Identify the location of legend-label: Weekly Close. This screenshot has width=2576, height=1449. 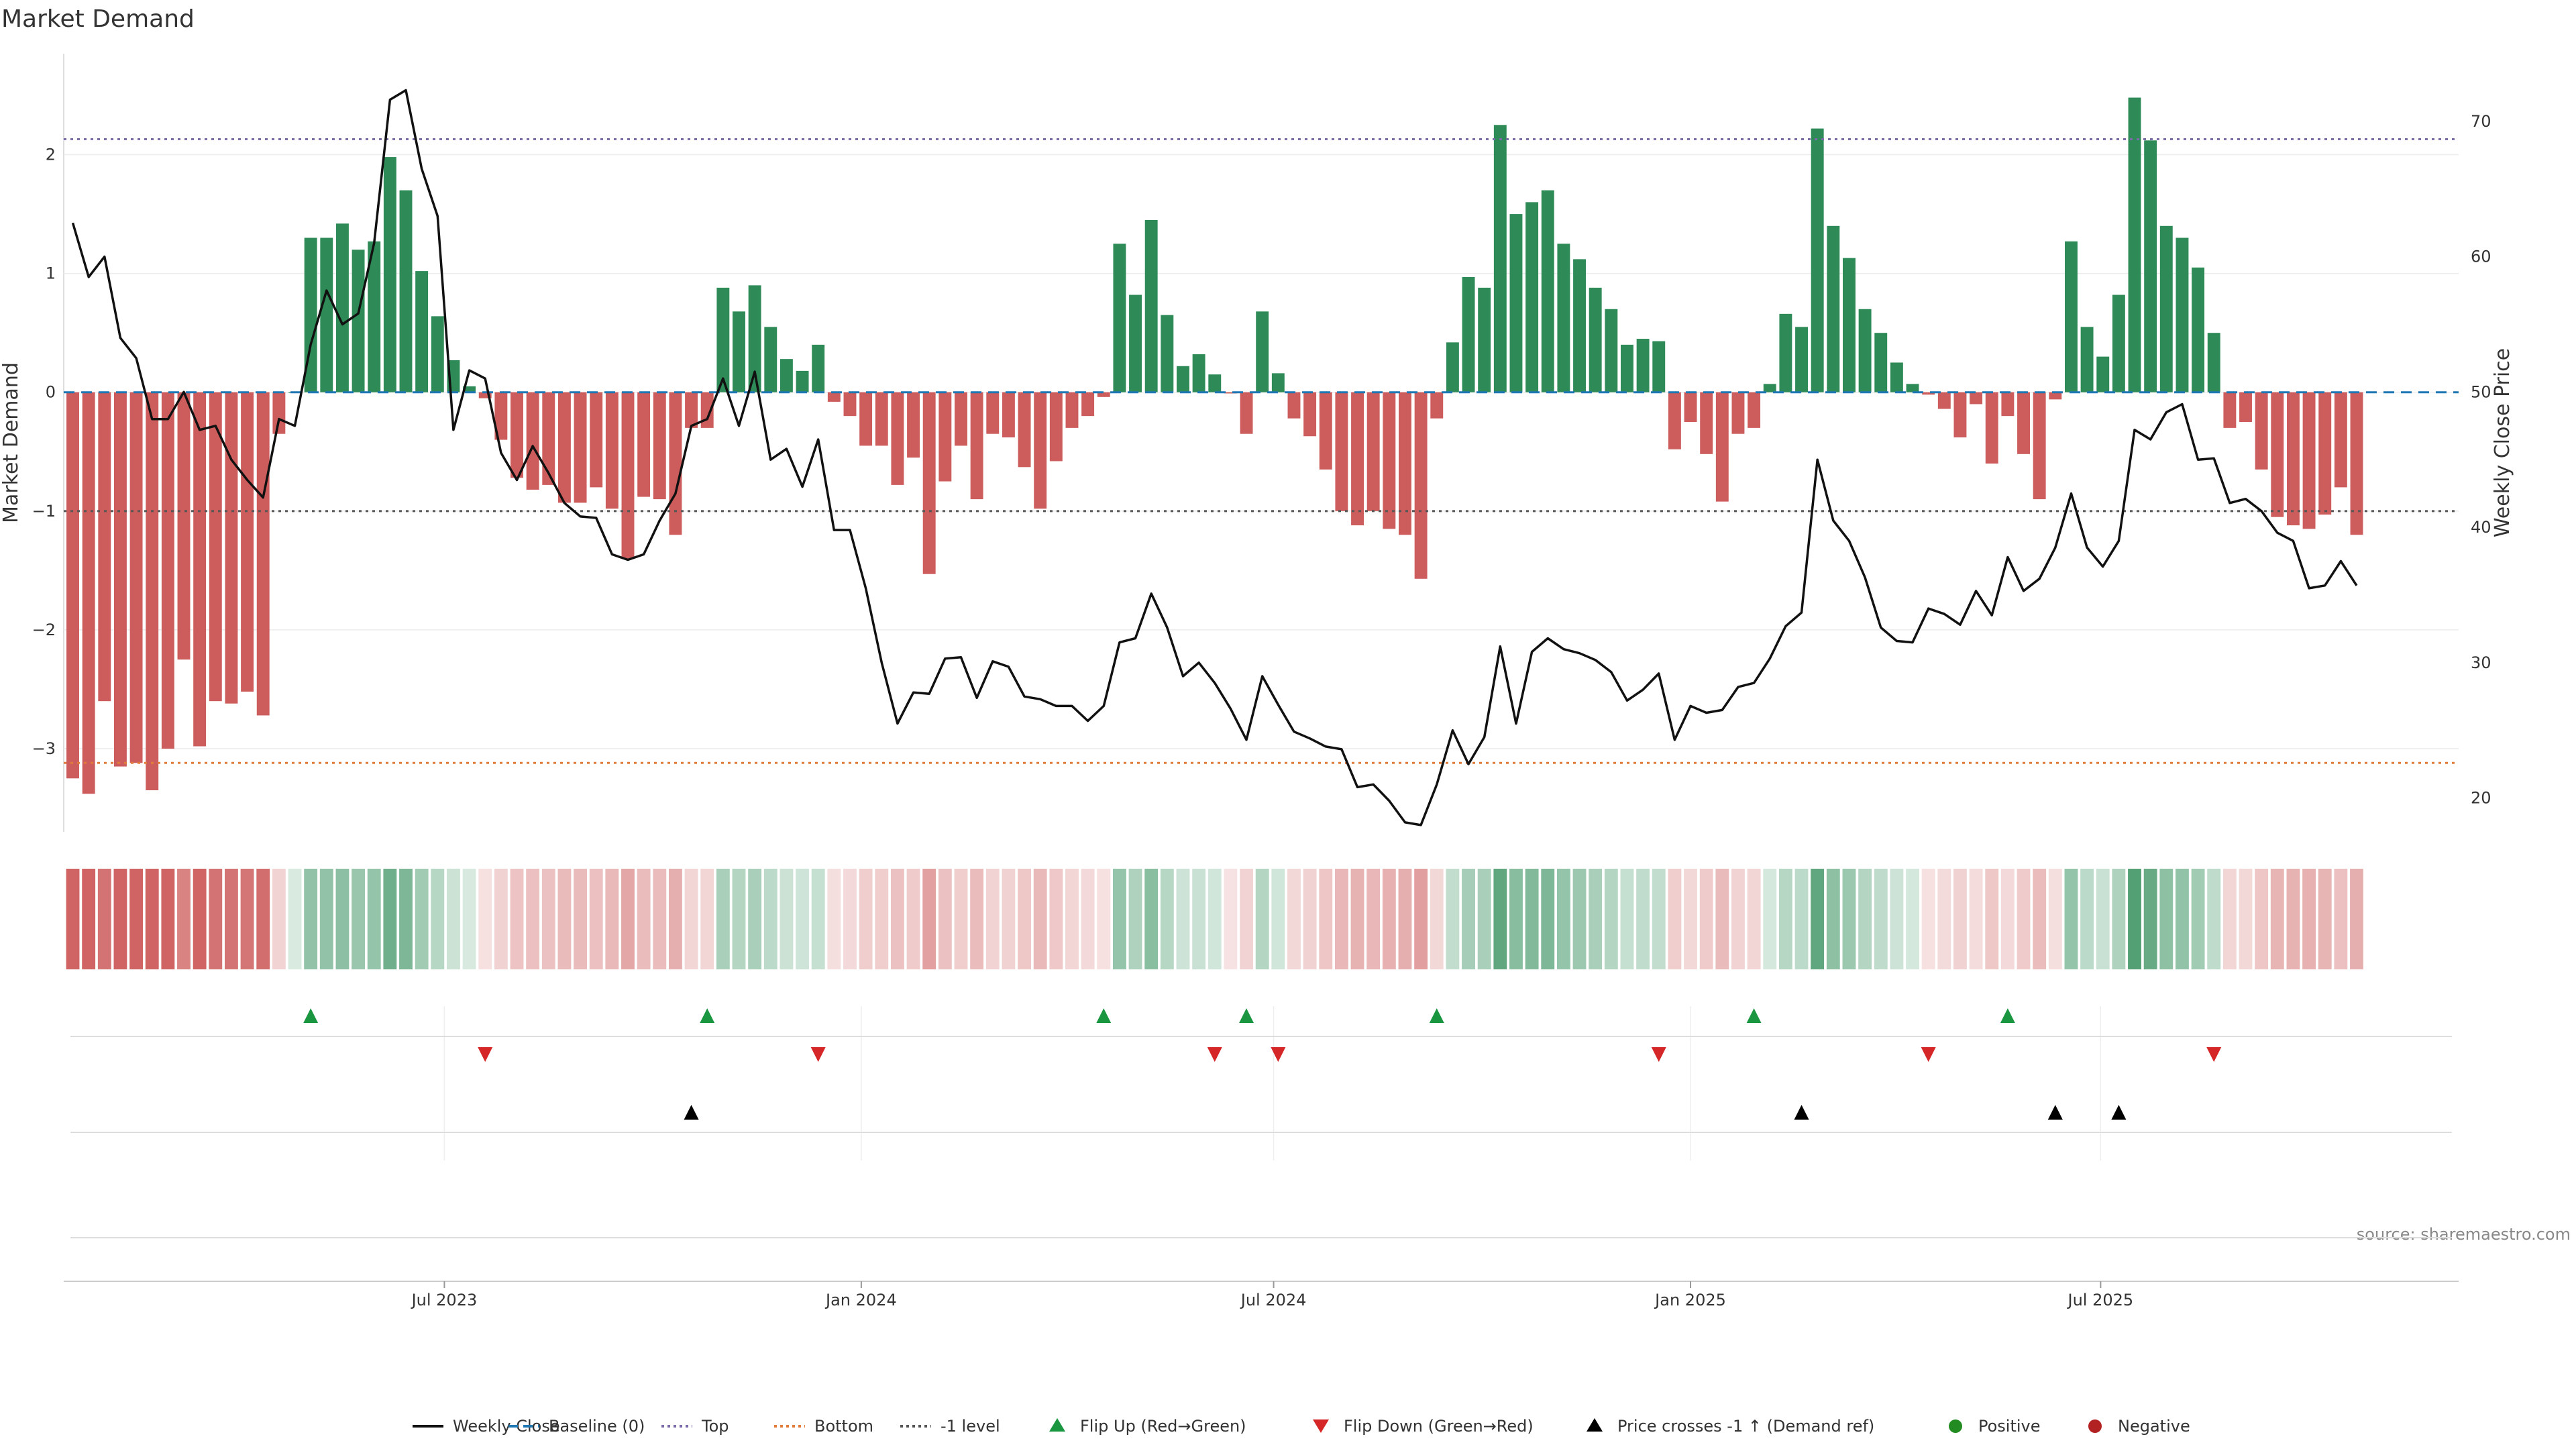
(506, 1426).